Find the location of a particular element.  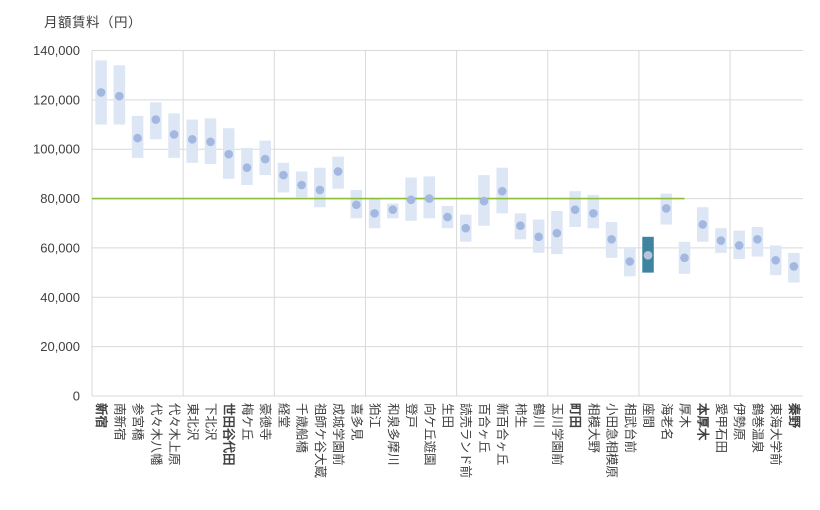

x-axis-label-喜多見: 喜多見 is located at coordinates (356, 422).